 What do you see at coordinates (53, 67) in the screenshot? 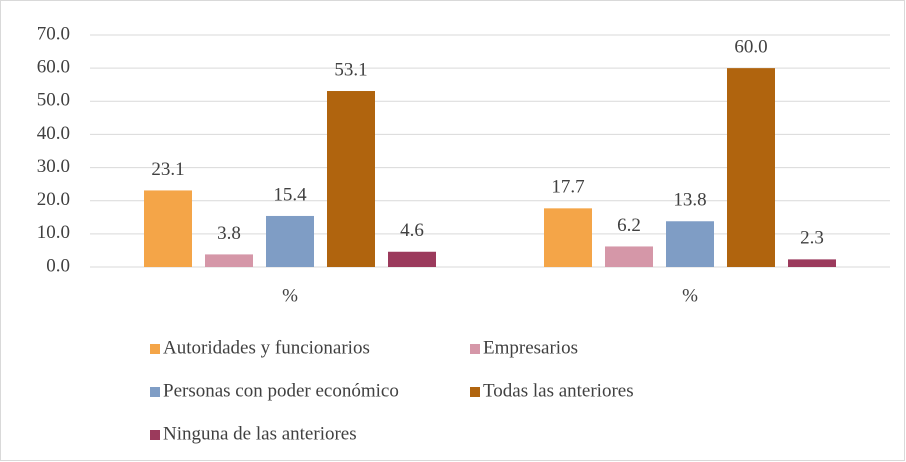
I see `y-tick-label: 60.0` at bounding box center [53, 67].